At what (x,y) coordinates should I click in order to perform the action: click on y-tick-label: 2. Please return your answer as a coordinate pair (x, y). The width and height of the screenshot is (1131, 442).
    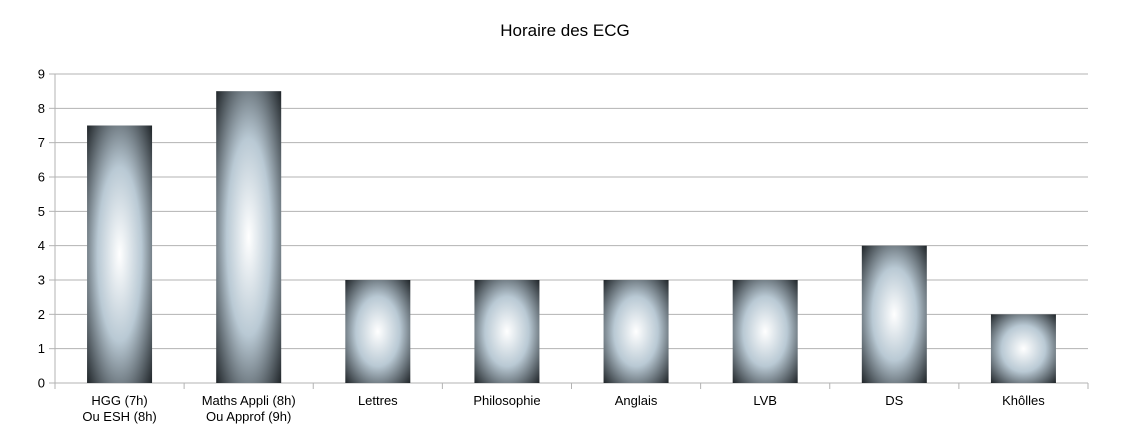
    Looking at the image, I should click on (41, 314).